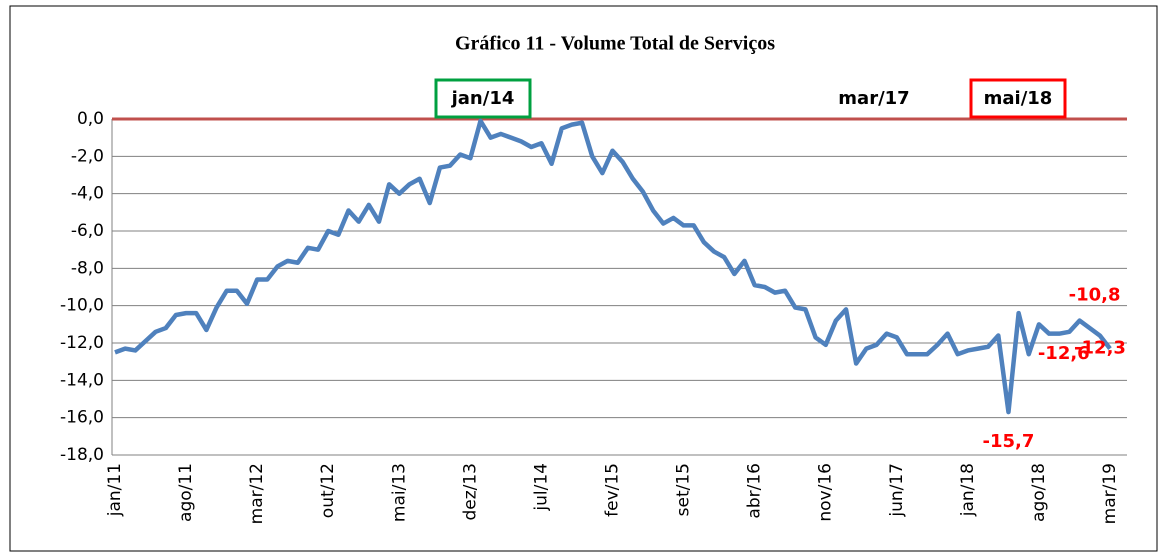 The height and width of the screenshot is (553, 1165). What do you see at coordinates (541, 487) in the screenshot?
I see `x-tick-label: jul/14` at bounding box center [541, 487].